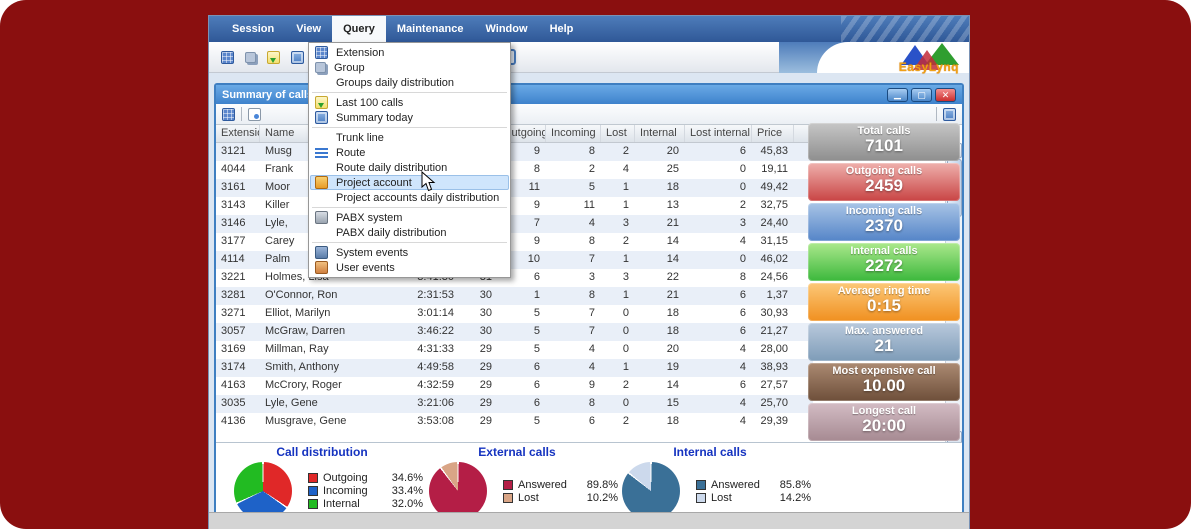  Describe the element at coordinates (742, 187) in the screenshot. I see `cell: 0` at that location.